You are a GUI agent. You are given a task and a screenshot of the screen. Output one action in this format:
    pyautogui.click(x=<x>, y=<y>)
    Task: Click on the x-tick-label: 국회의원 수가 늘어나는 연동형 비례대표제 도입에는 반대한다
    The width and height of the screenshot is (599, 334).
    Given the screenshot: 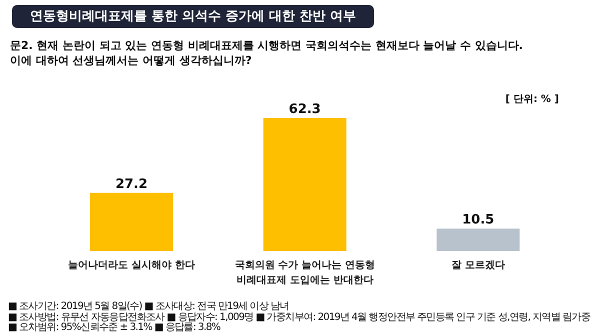 What is the action you would take?
    pyautogui.click(x=305, y=273)
    